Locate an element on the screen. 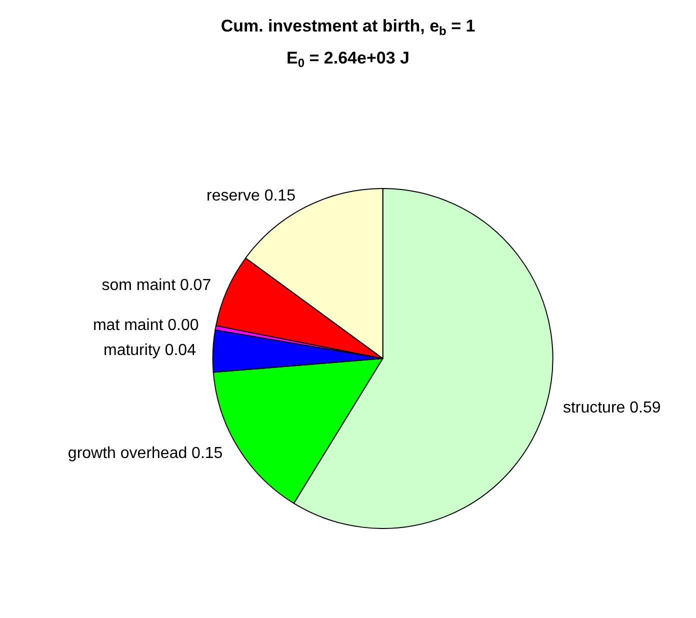  slice-label: mat maint 0.00 is located at coordinates (145, 325).